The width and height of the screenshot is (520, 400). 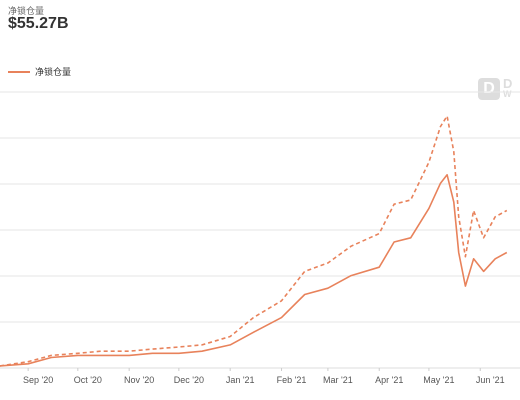 What do you see at coordinates (389, 380) in the screenshot?
I see `x-tick-label: Apr '21` at bounding box center [389, 380].